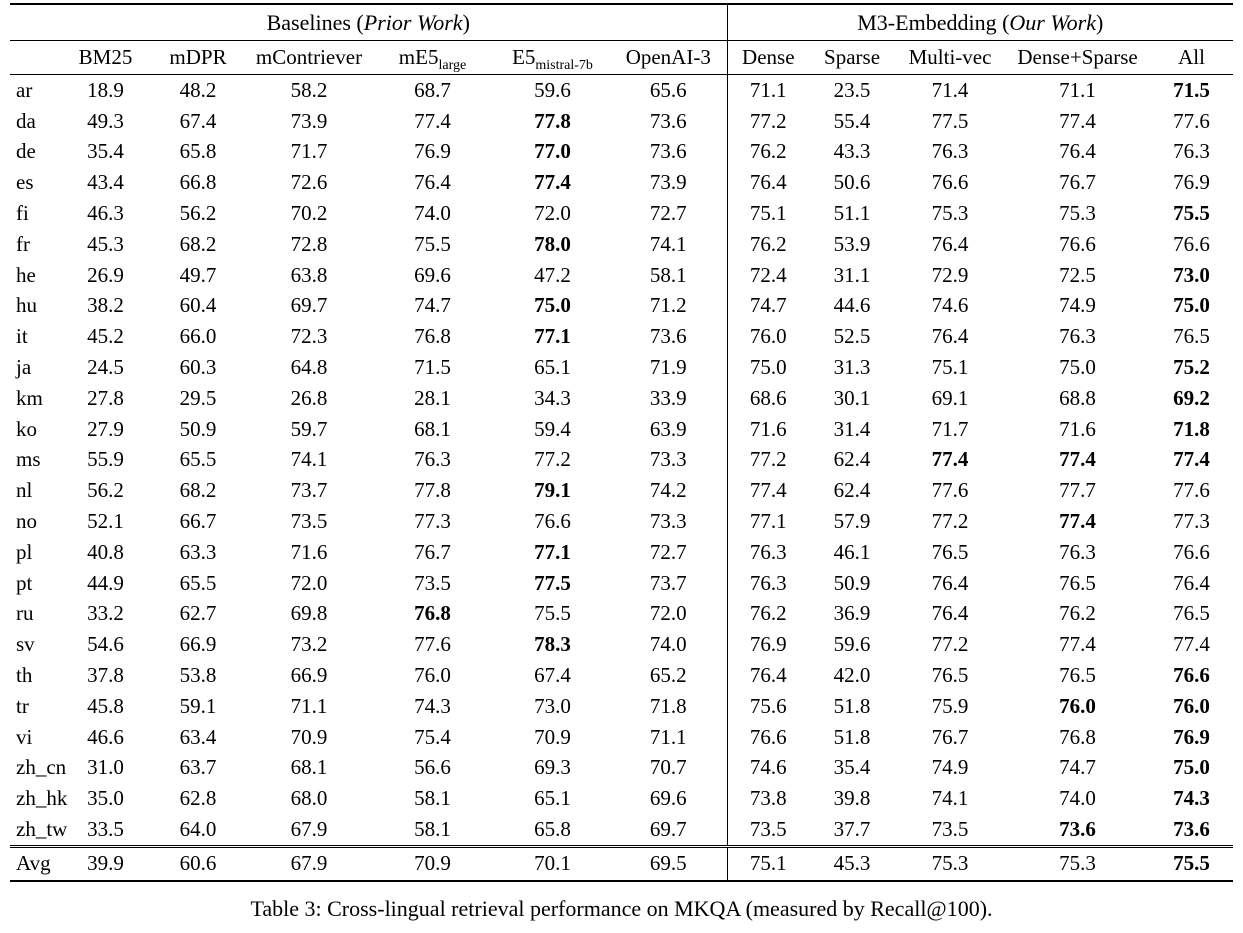  I want to click on row-label: pl, so click(24, 551).